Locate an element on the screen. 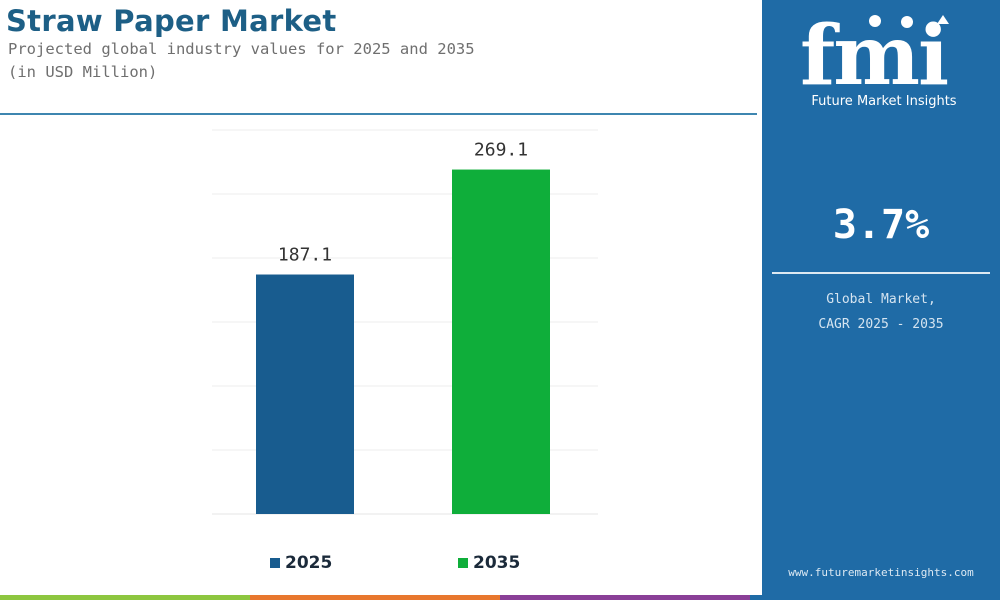  data-label-2025: 187.1 is located at coordinates (305, 255).